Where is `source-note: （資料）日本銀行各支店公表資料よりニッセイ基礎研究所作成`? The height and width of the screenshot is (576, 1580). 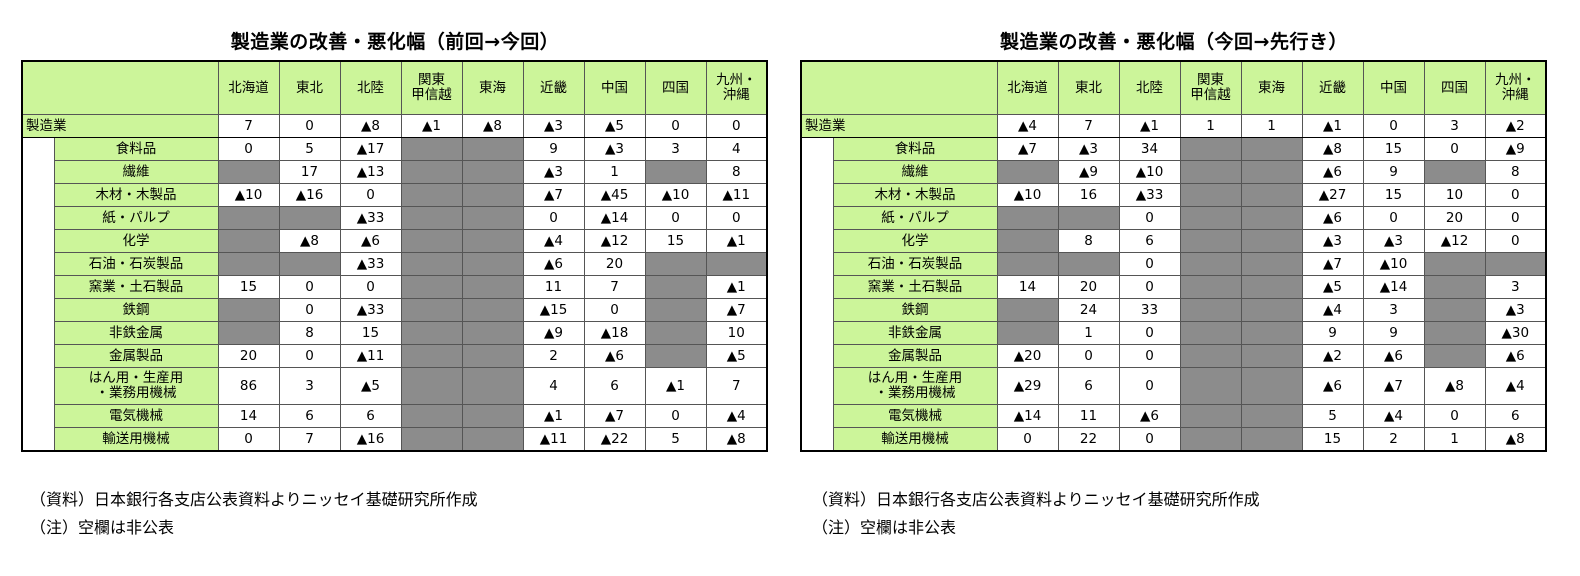
source-note: （資料）日本銀行各支店公表資料よりニッセイ基礎研究所作成 is located at coordinates (1036, 499).